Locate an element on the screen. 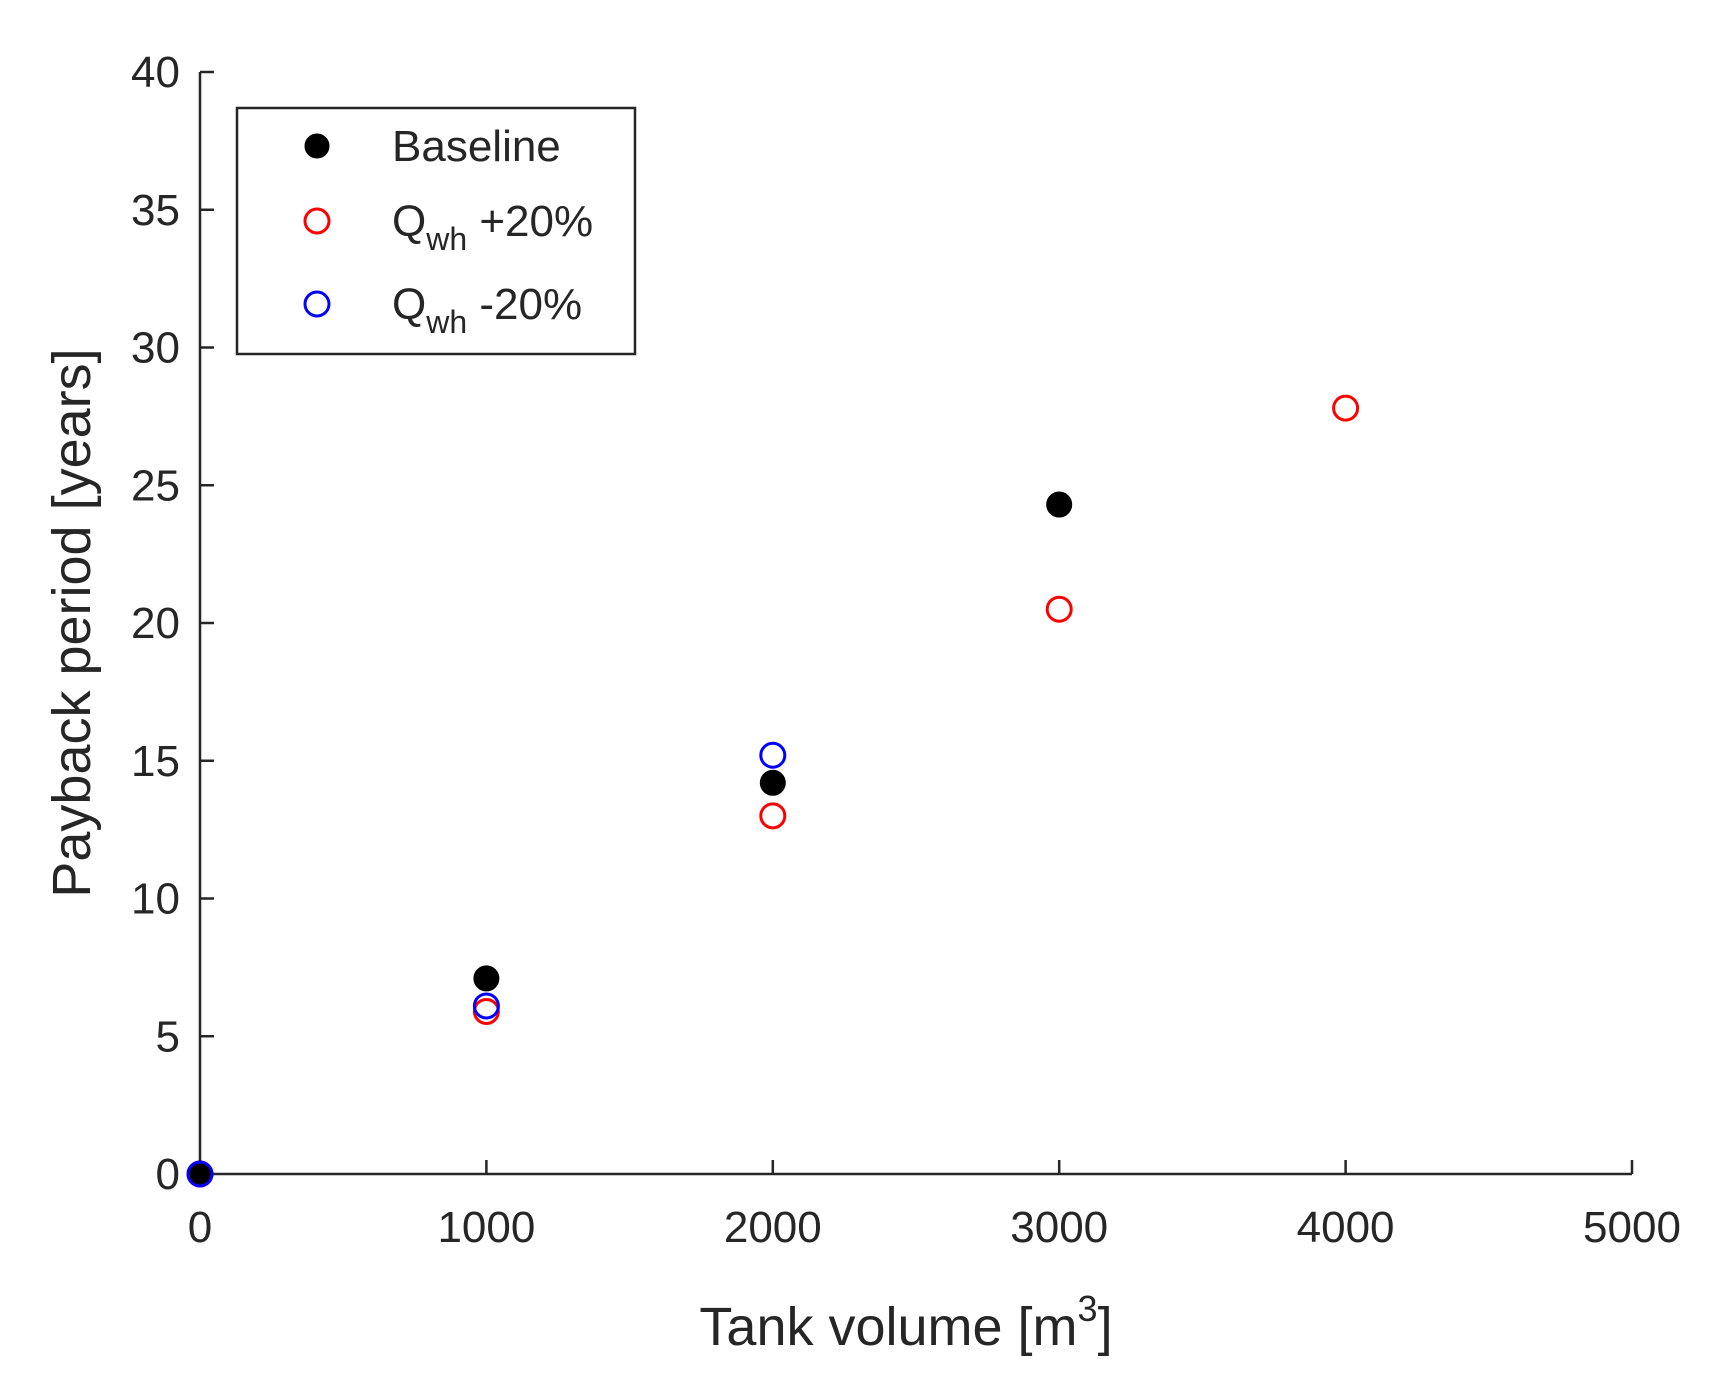 Image resolution: width=1719 pixels, height=1391 pixels. legend-label: Baseline is located at coordinates (476, 146).